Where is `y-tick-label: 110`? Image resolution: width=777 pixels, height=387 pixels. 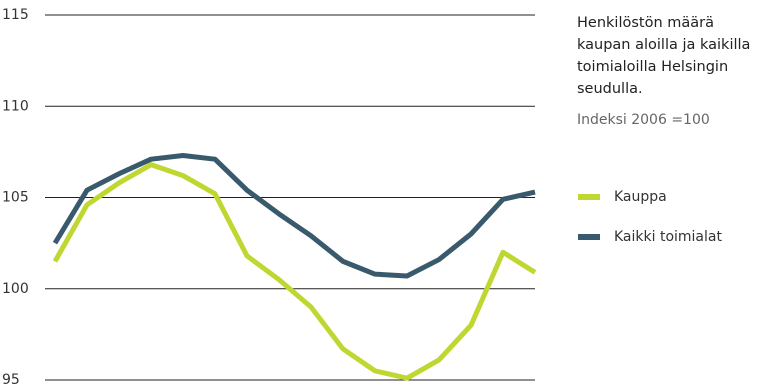
y-tick-label: 110 is located at coordinates (15, 106).